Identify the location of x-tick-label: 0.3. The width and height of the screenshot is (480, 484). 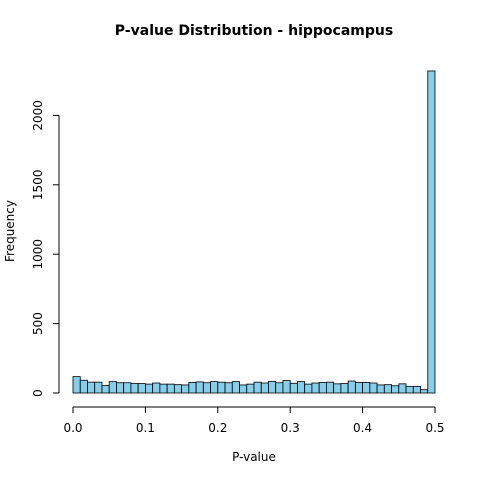
(290, 428).